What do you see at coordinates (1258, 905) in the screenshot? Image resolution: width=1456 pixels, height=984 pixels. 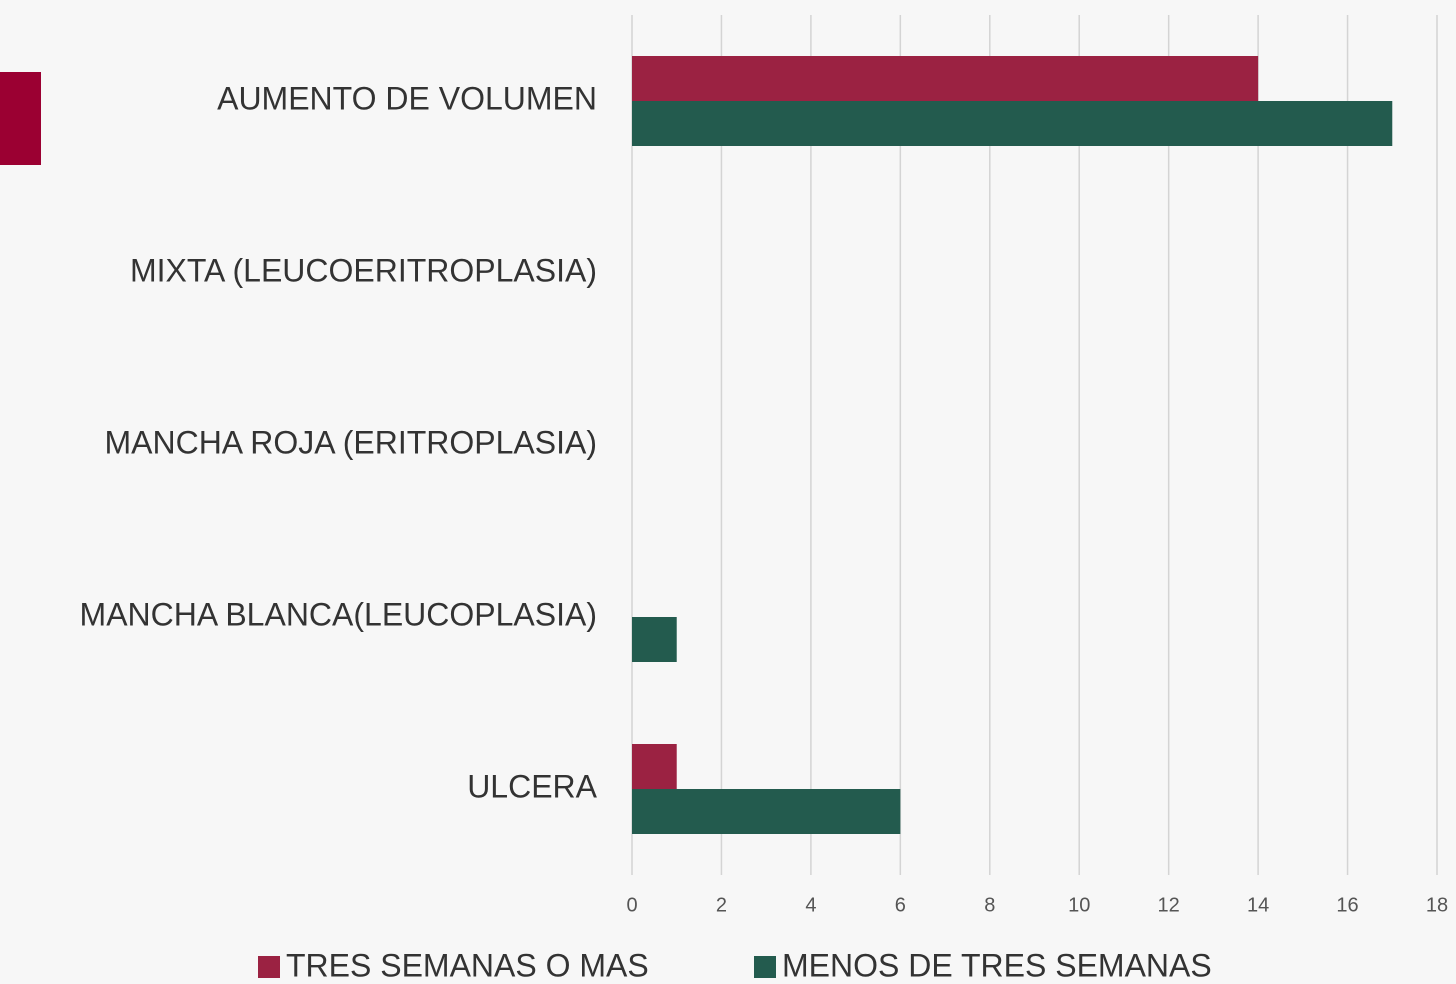 I see `x-tick-label: 14` at bounding box center [1258, 905].